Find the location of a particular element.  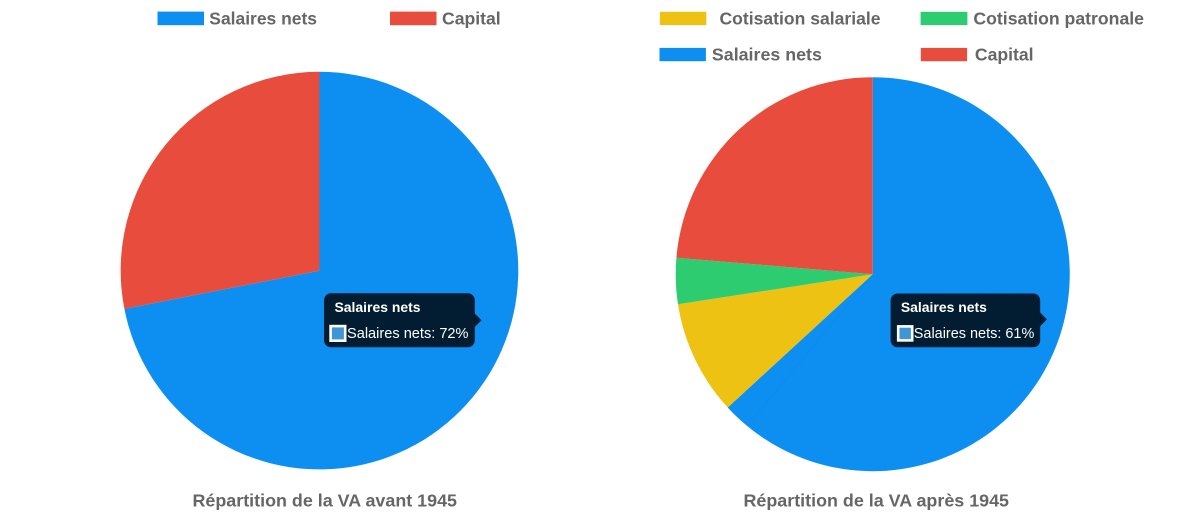

svg-text: Salaires nets: 72% is located at coordinates (408, 334).